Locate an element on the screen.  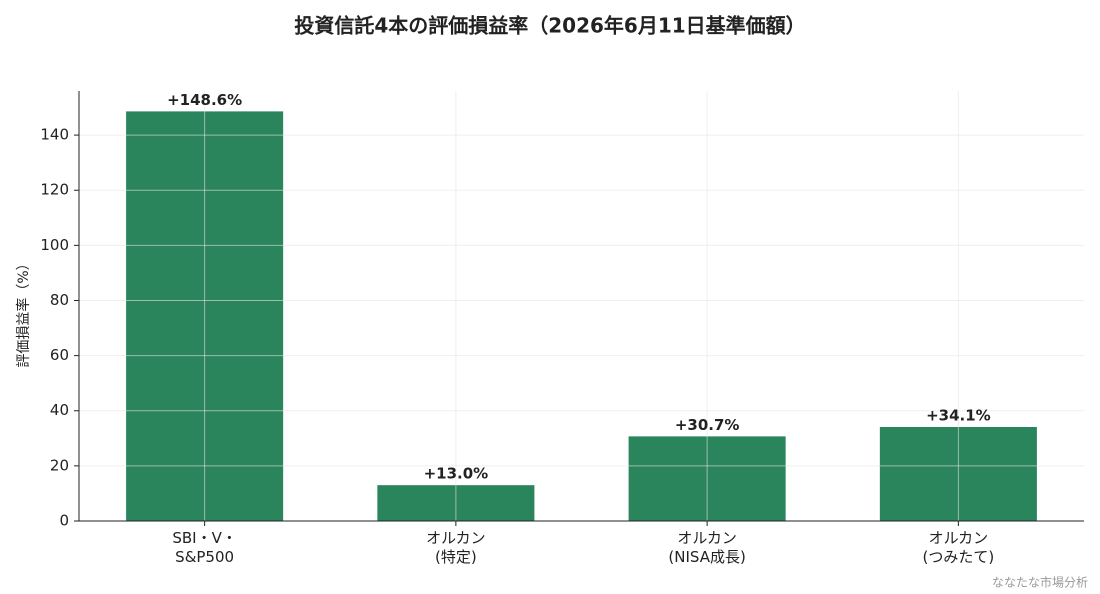
source: ななたな市場分析 is located at coordinates (1040, 582).